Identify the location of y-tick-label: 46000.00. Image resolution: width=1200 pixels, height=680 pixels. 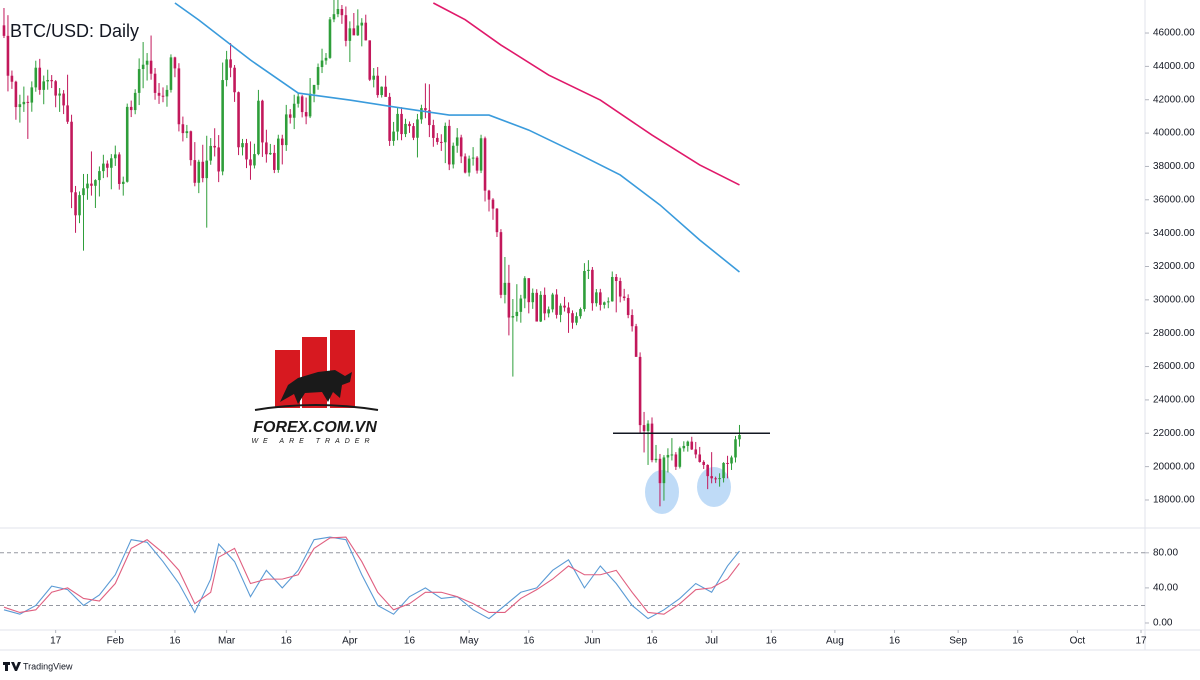
(1174, 33).